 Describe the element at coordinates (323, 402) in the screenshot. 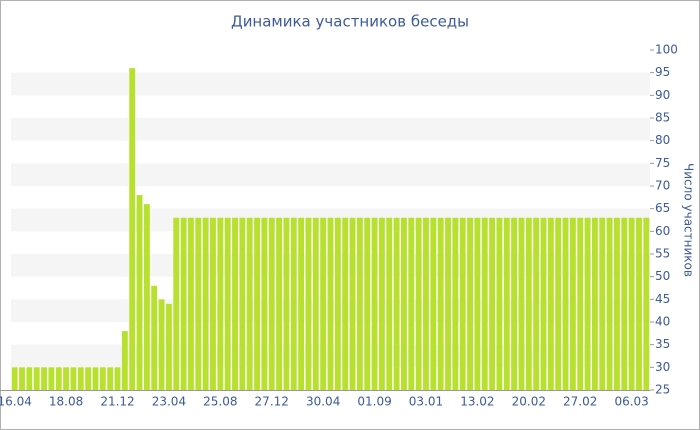

I see `x-tick-label: 30.04` at that location.